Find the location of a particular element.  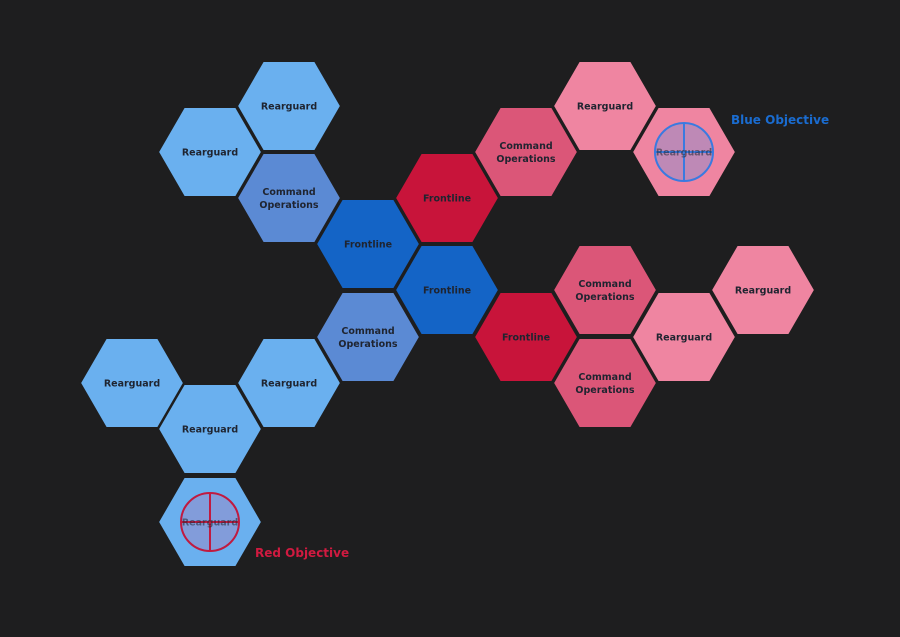

hex-tile-r-rear-obj: Rearguard is located at coordinates (684, 152).